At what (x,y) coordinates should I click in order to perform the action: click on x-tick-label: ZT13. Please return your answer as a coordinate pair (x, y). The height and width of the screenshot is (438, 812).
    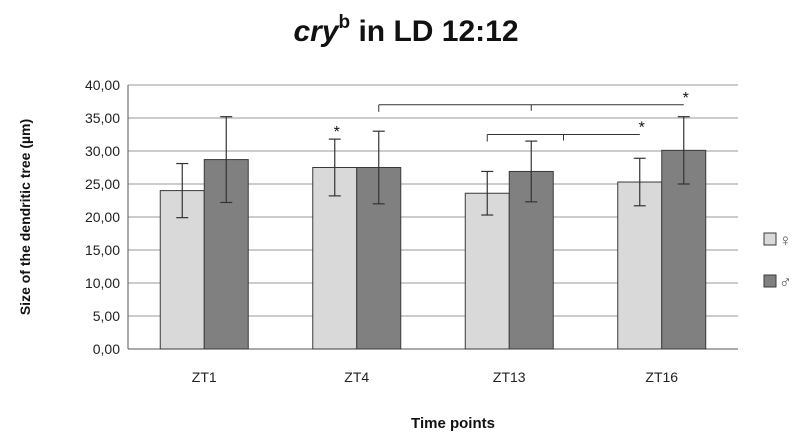
    Looking at the image, I should click on (509, 377).